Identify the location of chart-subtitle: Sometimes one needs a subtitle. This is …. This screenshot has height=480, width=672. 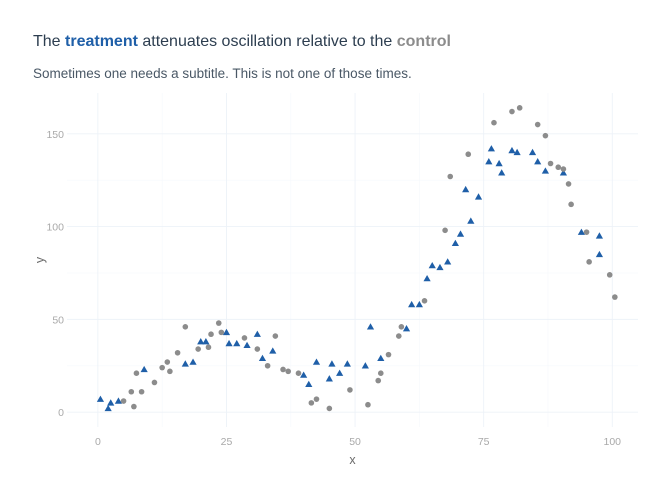
(222, 73).